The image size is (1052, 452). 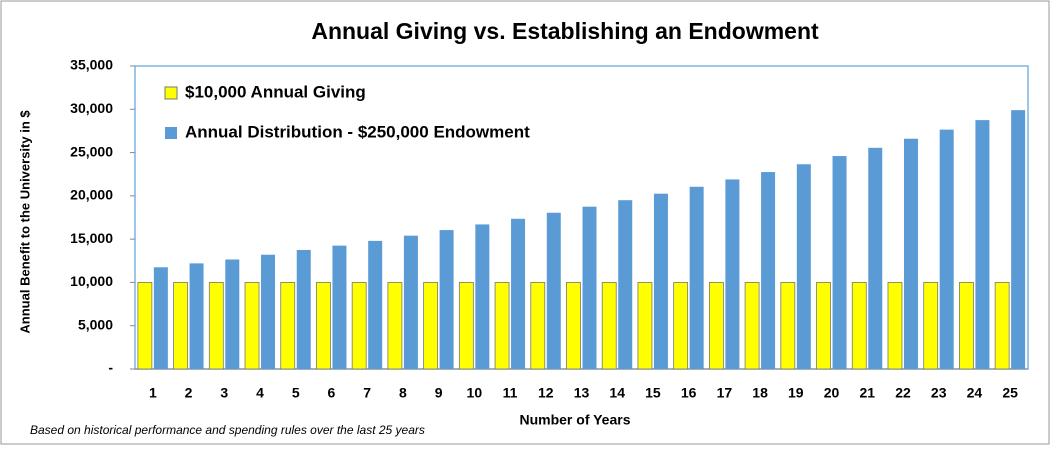 I want to click on x-tick-label: 18, so click(x=760, y=393).